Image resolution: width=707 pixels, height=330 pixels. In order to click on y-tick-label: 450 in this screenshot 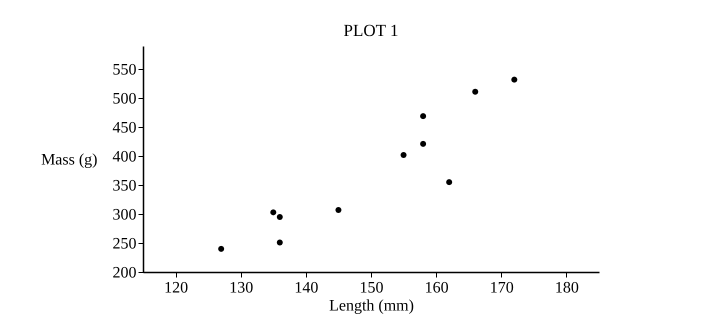, I will do `click(124, 128)`.